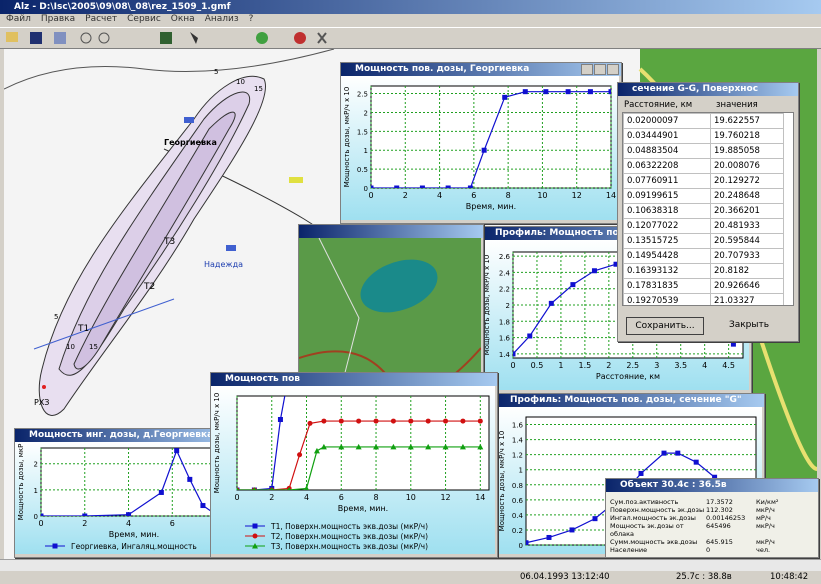 Image resolution: width=821 pixels, height=584 pixels. Describe the element at coordinates (585, 365) in the screenshot. I see `x-tick-label: 1.5` at that location.